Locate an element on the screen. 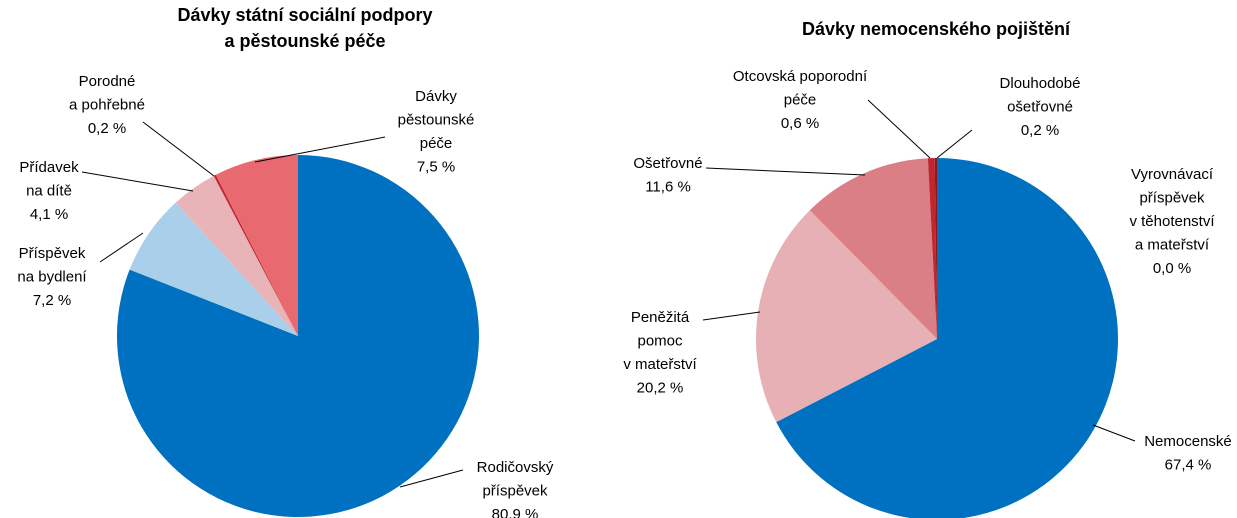 This screenshot has width=1237, height=518. value-label: 0,6 % is located at coordinates (800, 123).